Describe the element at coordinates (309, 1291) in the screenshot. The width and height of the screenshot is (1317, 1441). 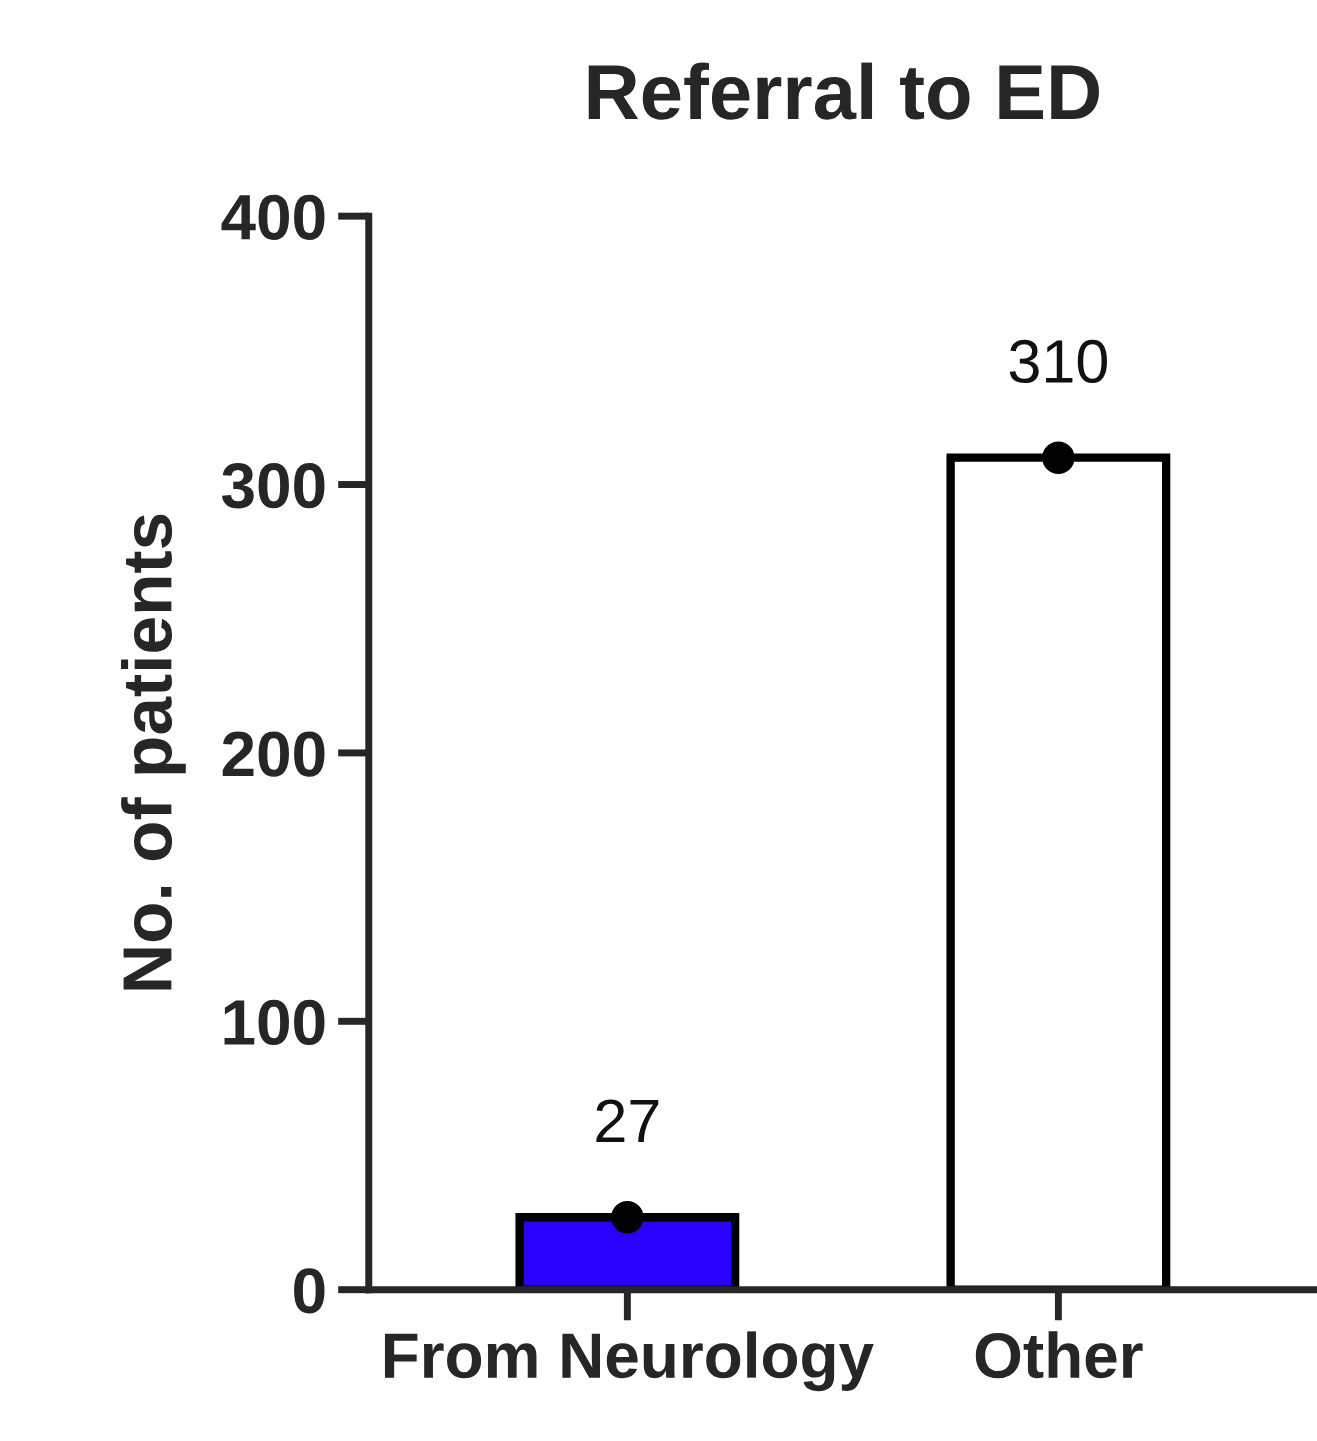
I see `y-tick-label: 0` at that location.